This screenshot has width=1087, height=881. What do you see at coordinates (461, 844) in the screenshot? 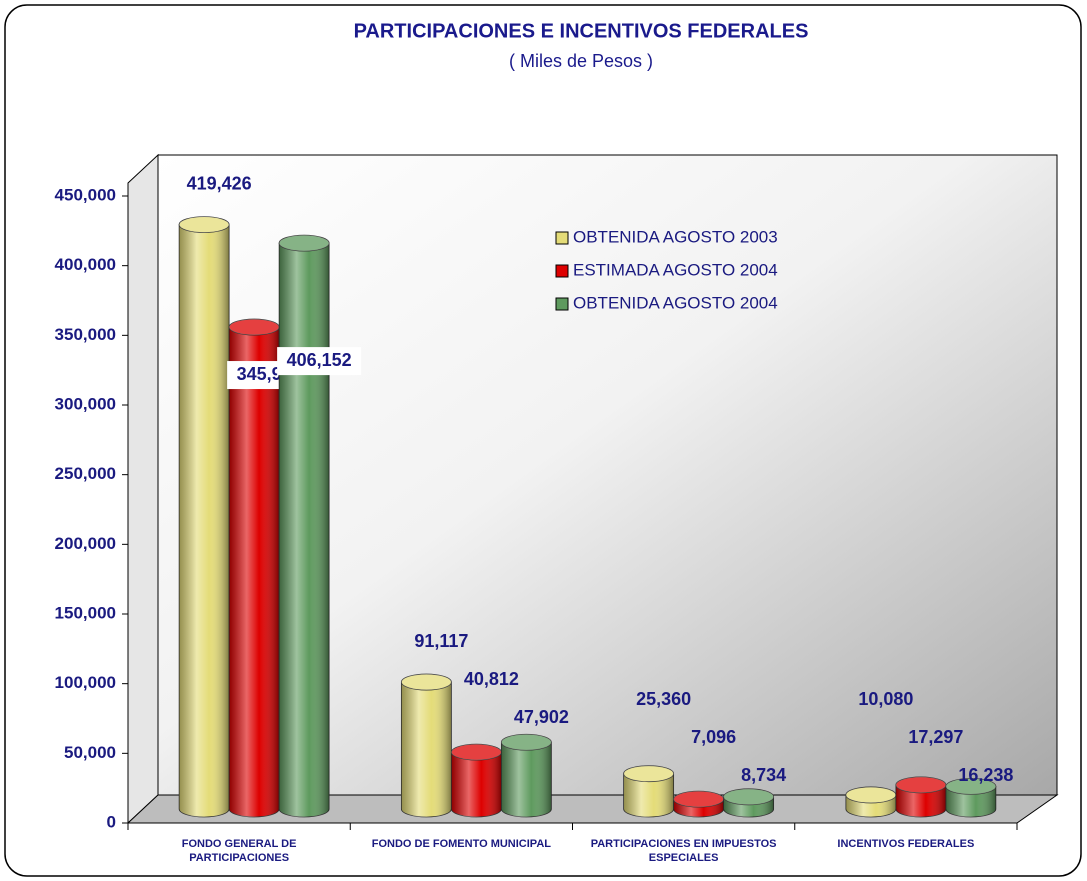
I see `x-tick-label: FONDO DE FOMENTO MUNICIPAL` at bounding box center [461, 844].